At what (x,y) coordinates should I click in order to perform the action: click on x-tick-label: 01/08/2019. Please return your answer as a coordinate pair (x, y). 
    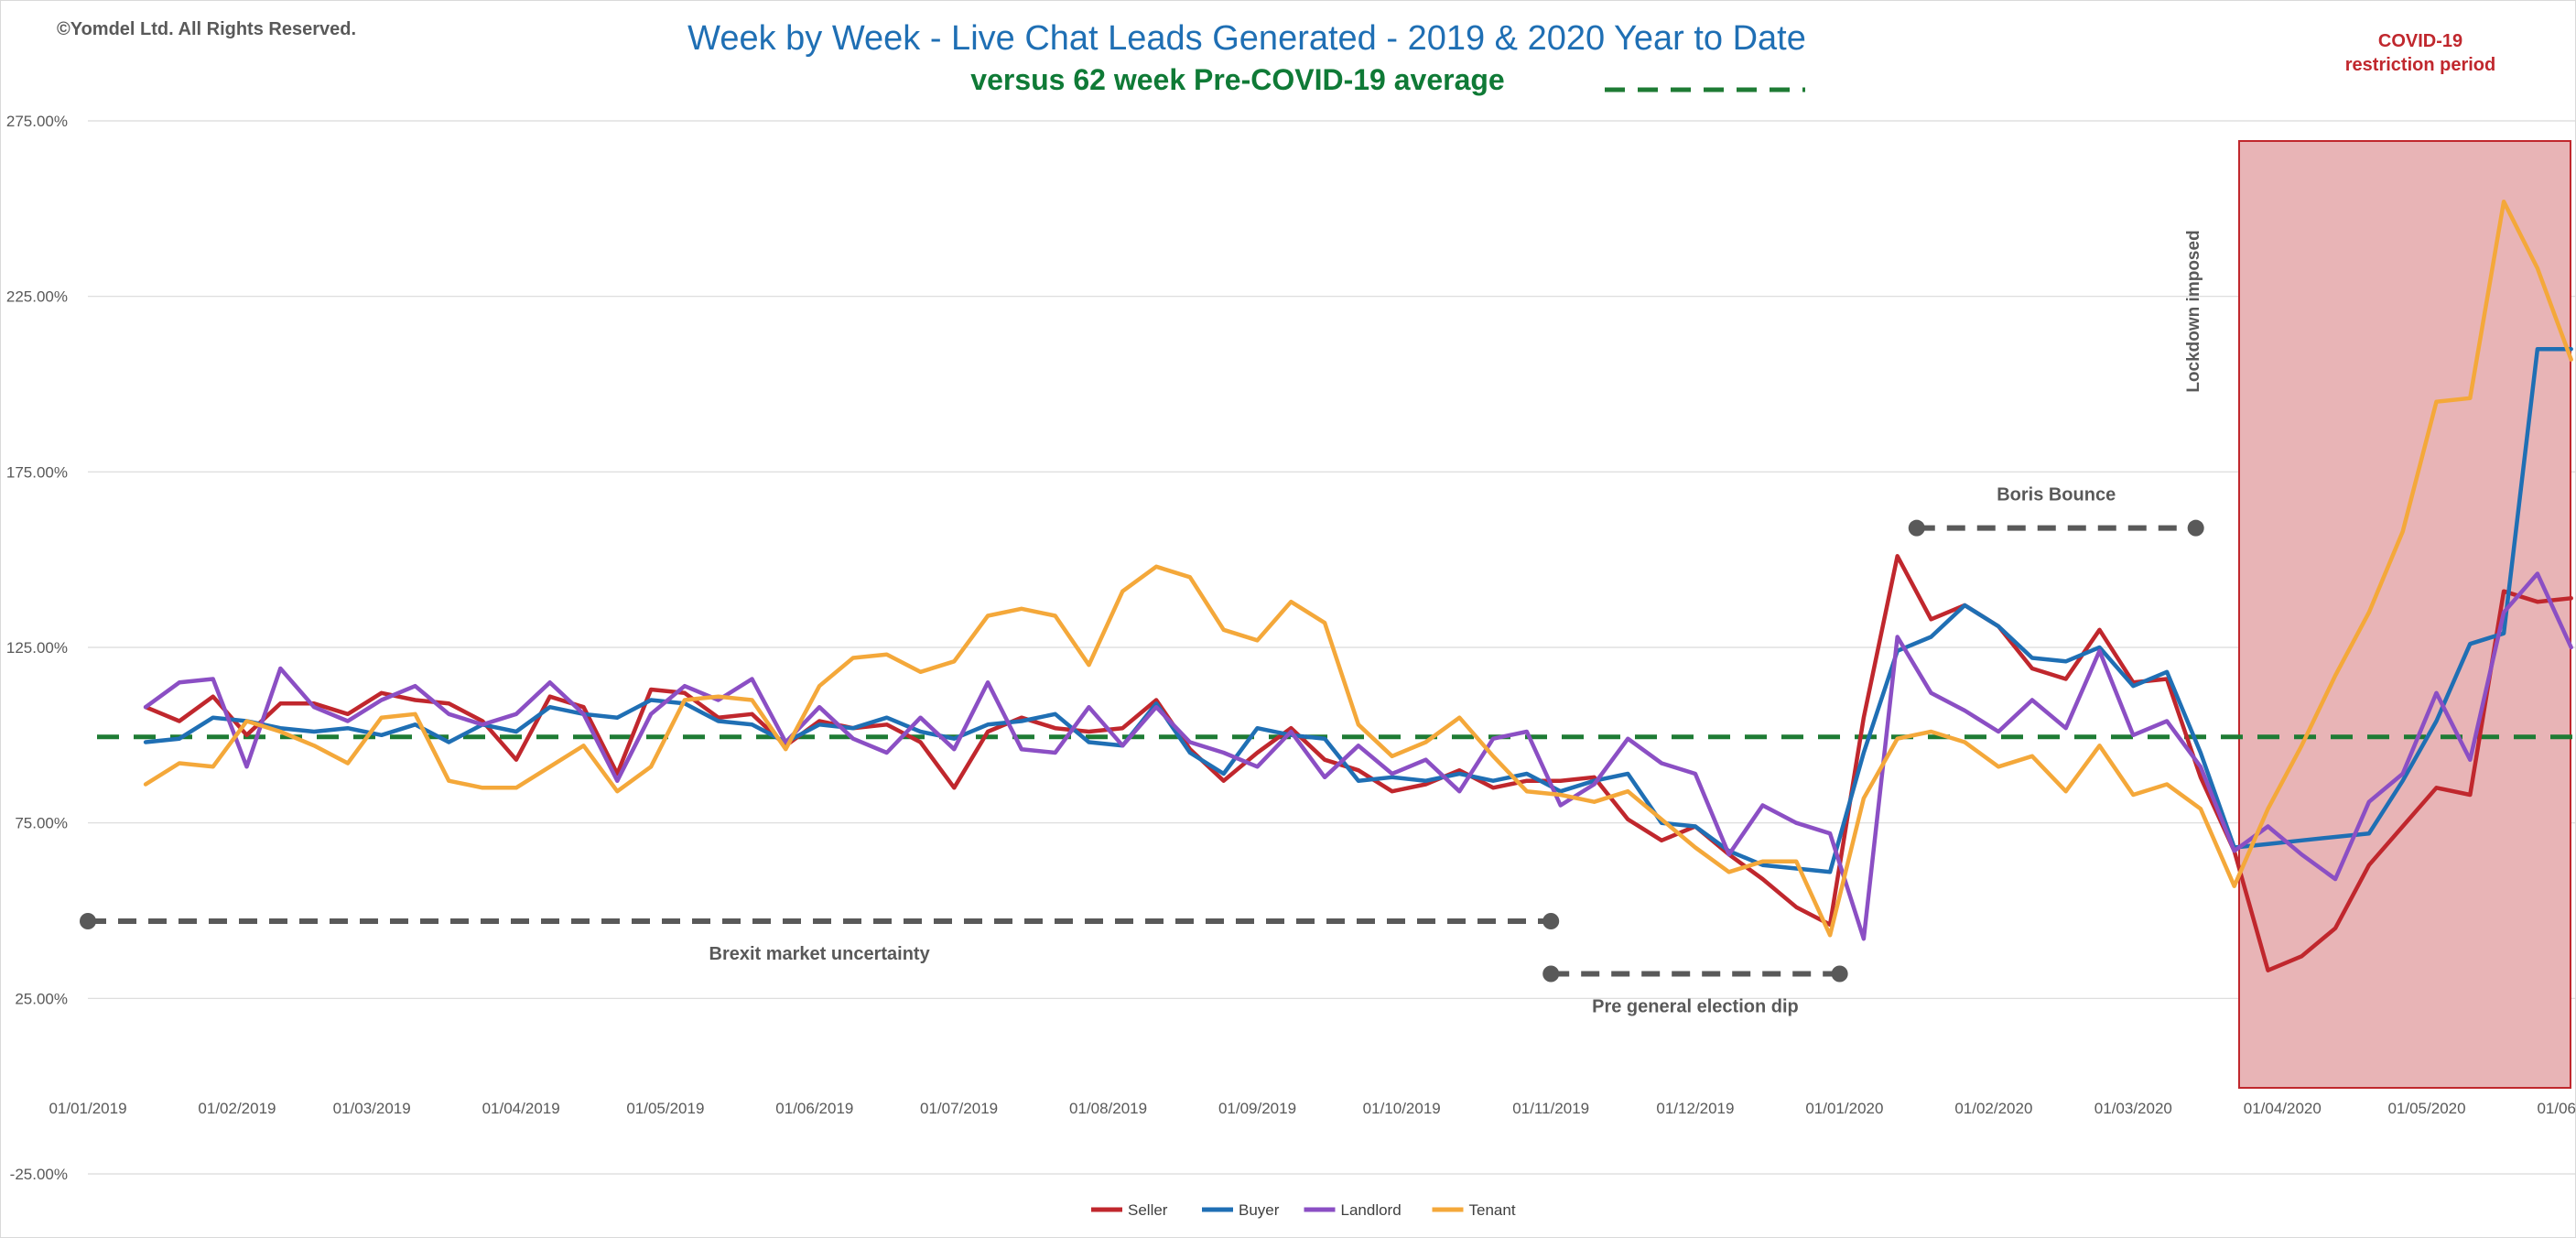
    Looking at the image, I should click on (1108, 1108).